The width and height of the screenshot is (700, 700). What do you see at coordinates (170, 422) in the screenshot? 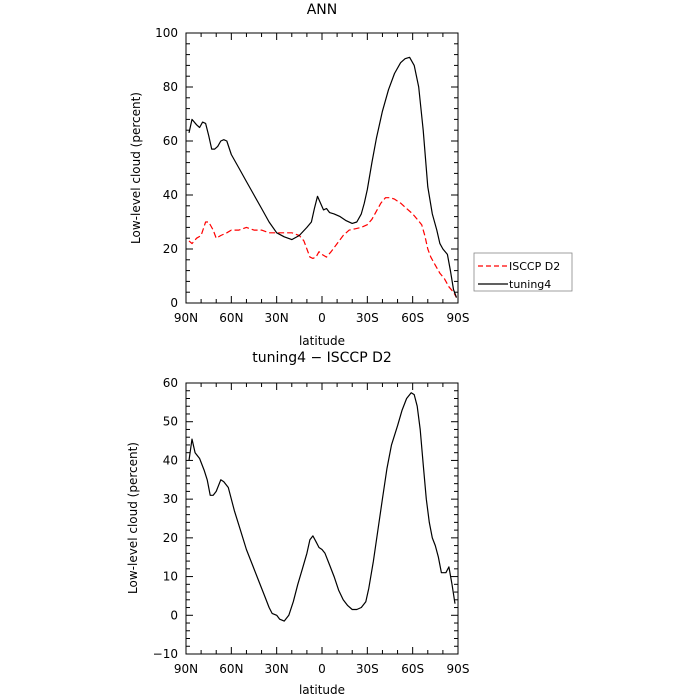
I see `y-tick-label: 50` at bounding box center [170, 422].